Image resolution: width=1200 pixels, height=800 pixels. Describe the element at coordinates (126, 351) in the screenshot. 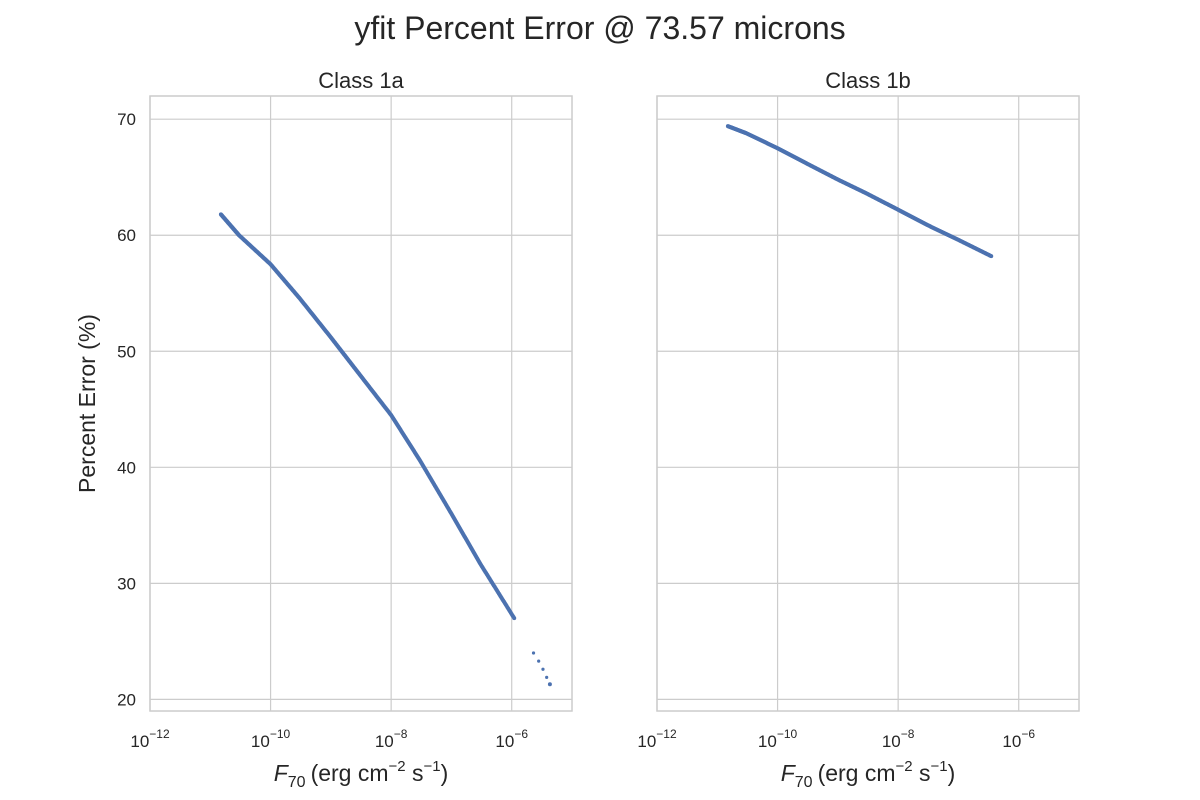

I see `y-tick-label: 50` at that location.